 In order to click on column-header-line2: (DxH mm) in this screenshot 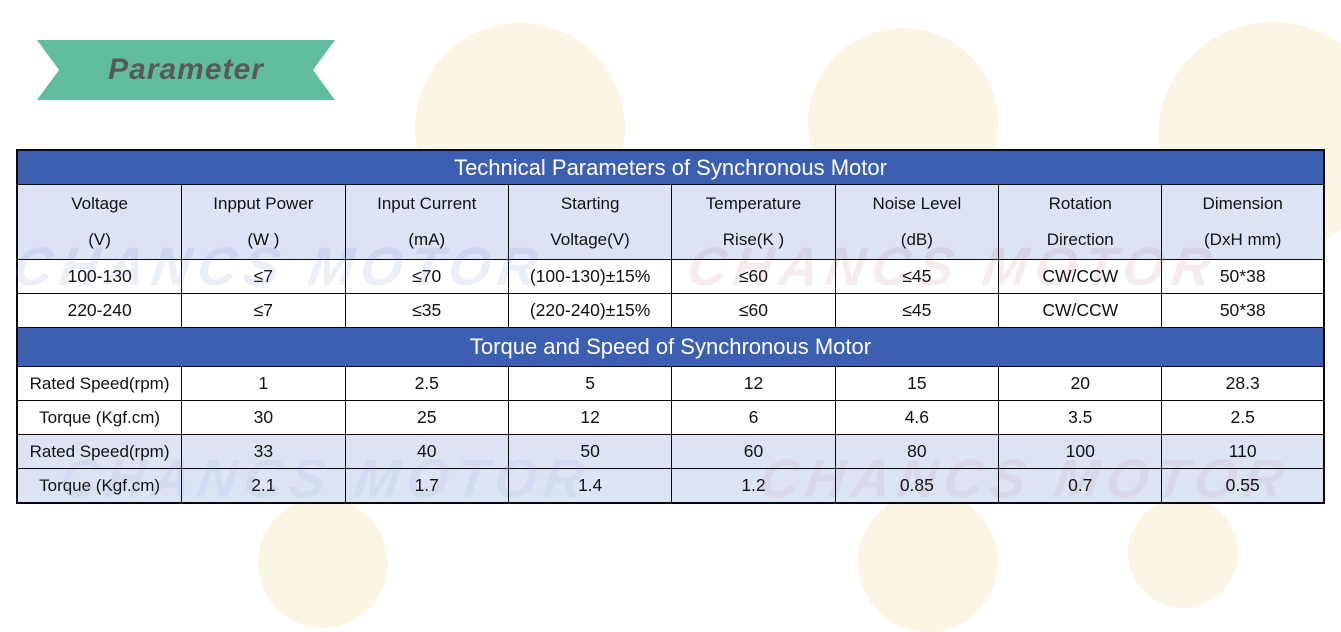, I will do `click(1243, 239)`.